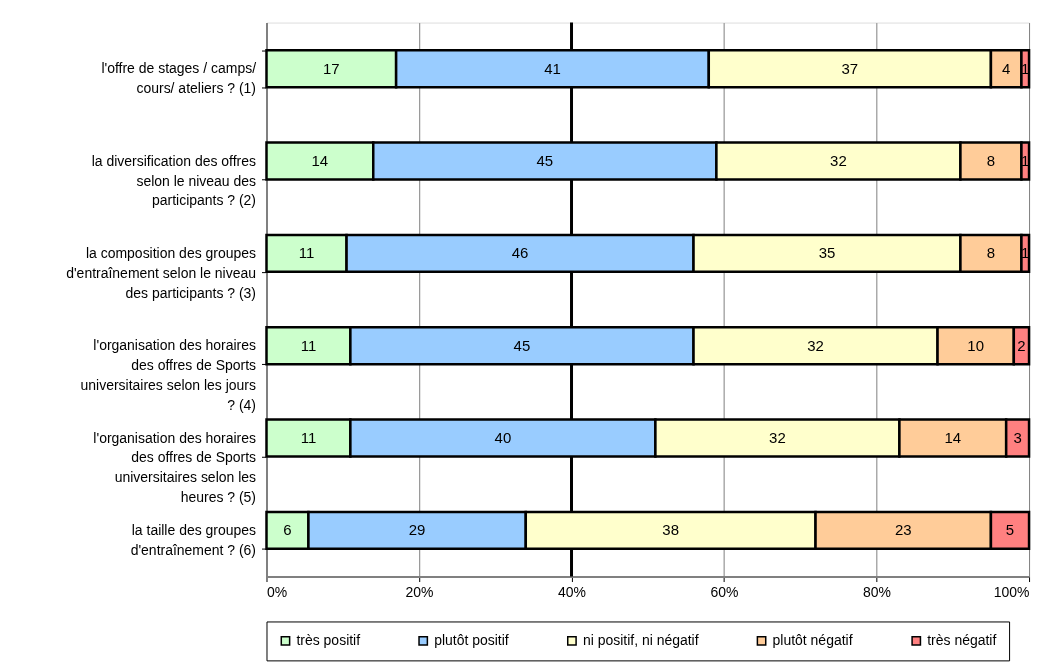  I want to click on y-tick-label: l'organisation des horaires des offres de Sports universitaires selon les heures ? (5), so click(175, 467).